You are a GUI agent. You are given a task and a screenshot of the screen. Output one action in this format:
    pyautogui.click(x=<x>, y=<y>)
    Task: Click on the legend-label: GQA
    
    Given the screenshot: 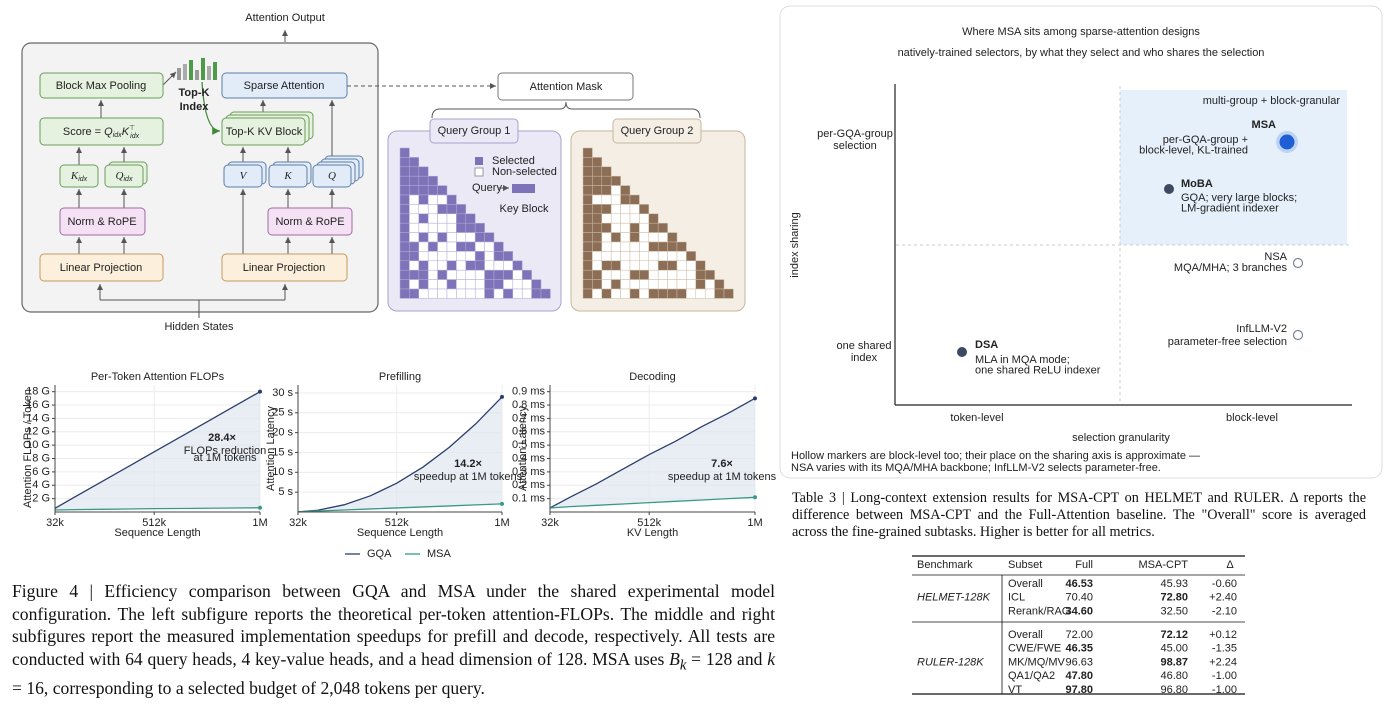 What is the action you would take?
    pyautogui.click(x=379, y=554)
    